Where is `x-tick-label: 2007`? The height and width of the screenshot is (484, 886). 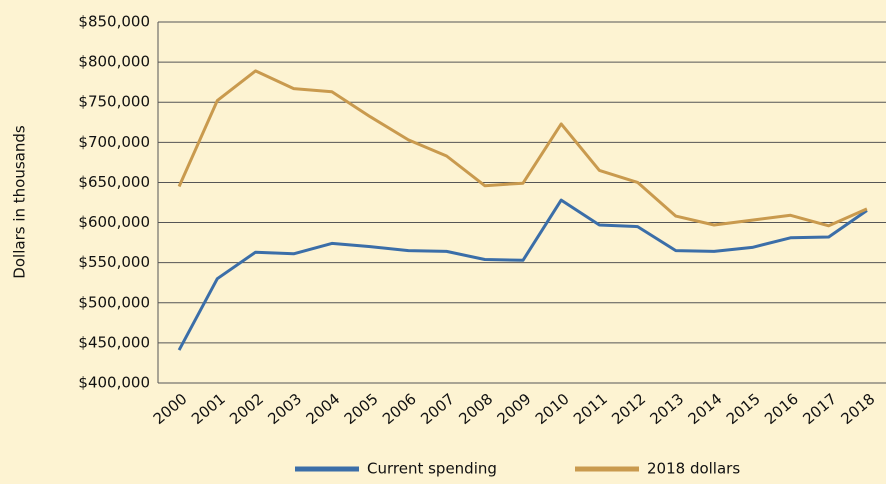 x-tick-label: 2007 is located at coordinates (437, 409).